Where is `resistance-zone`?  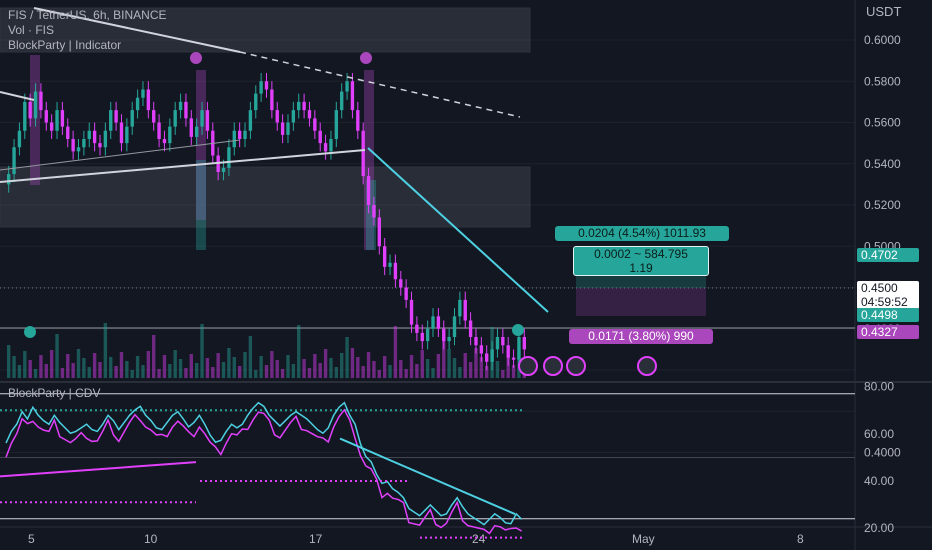 resistance-zone is located at coordinates (265, 30).